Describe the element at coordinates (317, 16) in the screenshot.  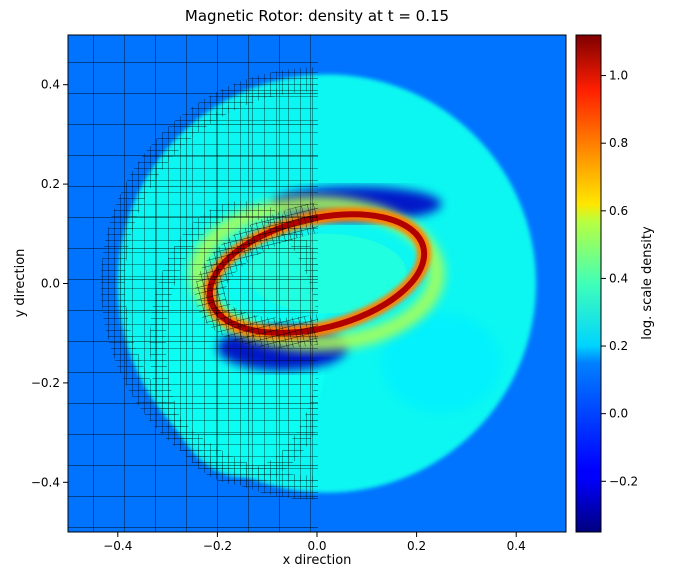
I see `chart-title: Magnetic Rotor: density at t = 0.15` at that location.